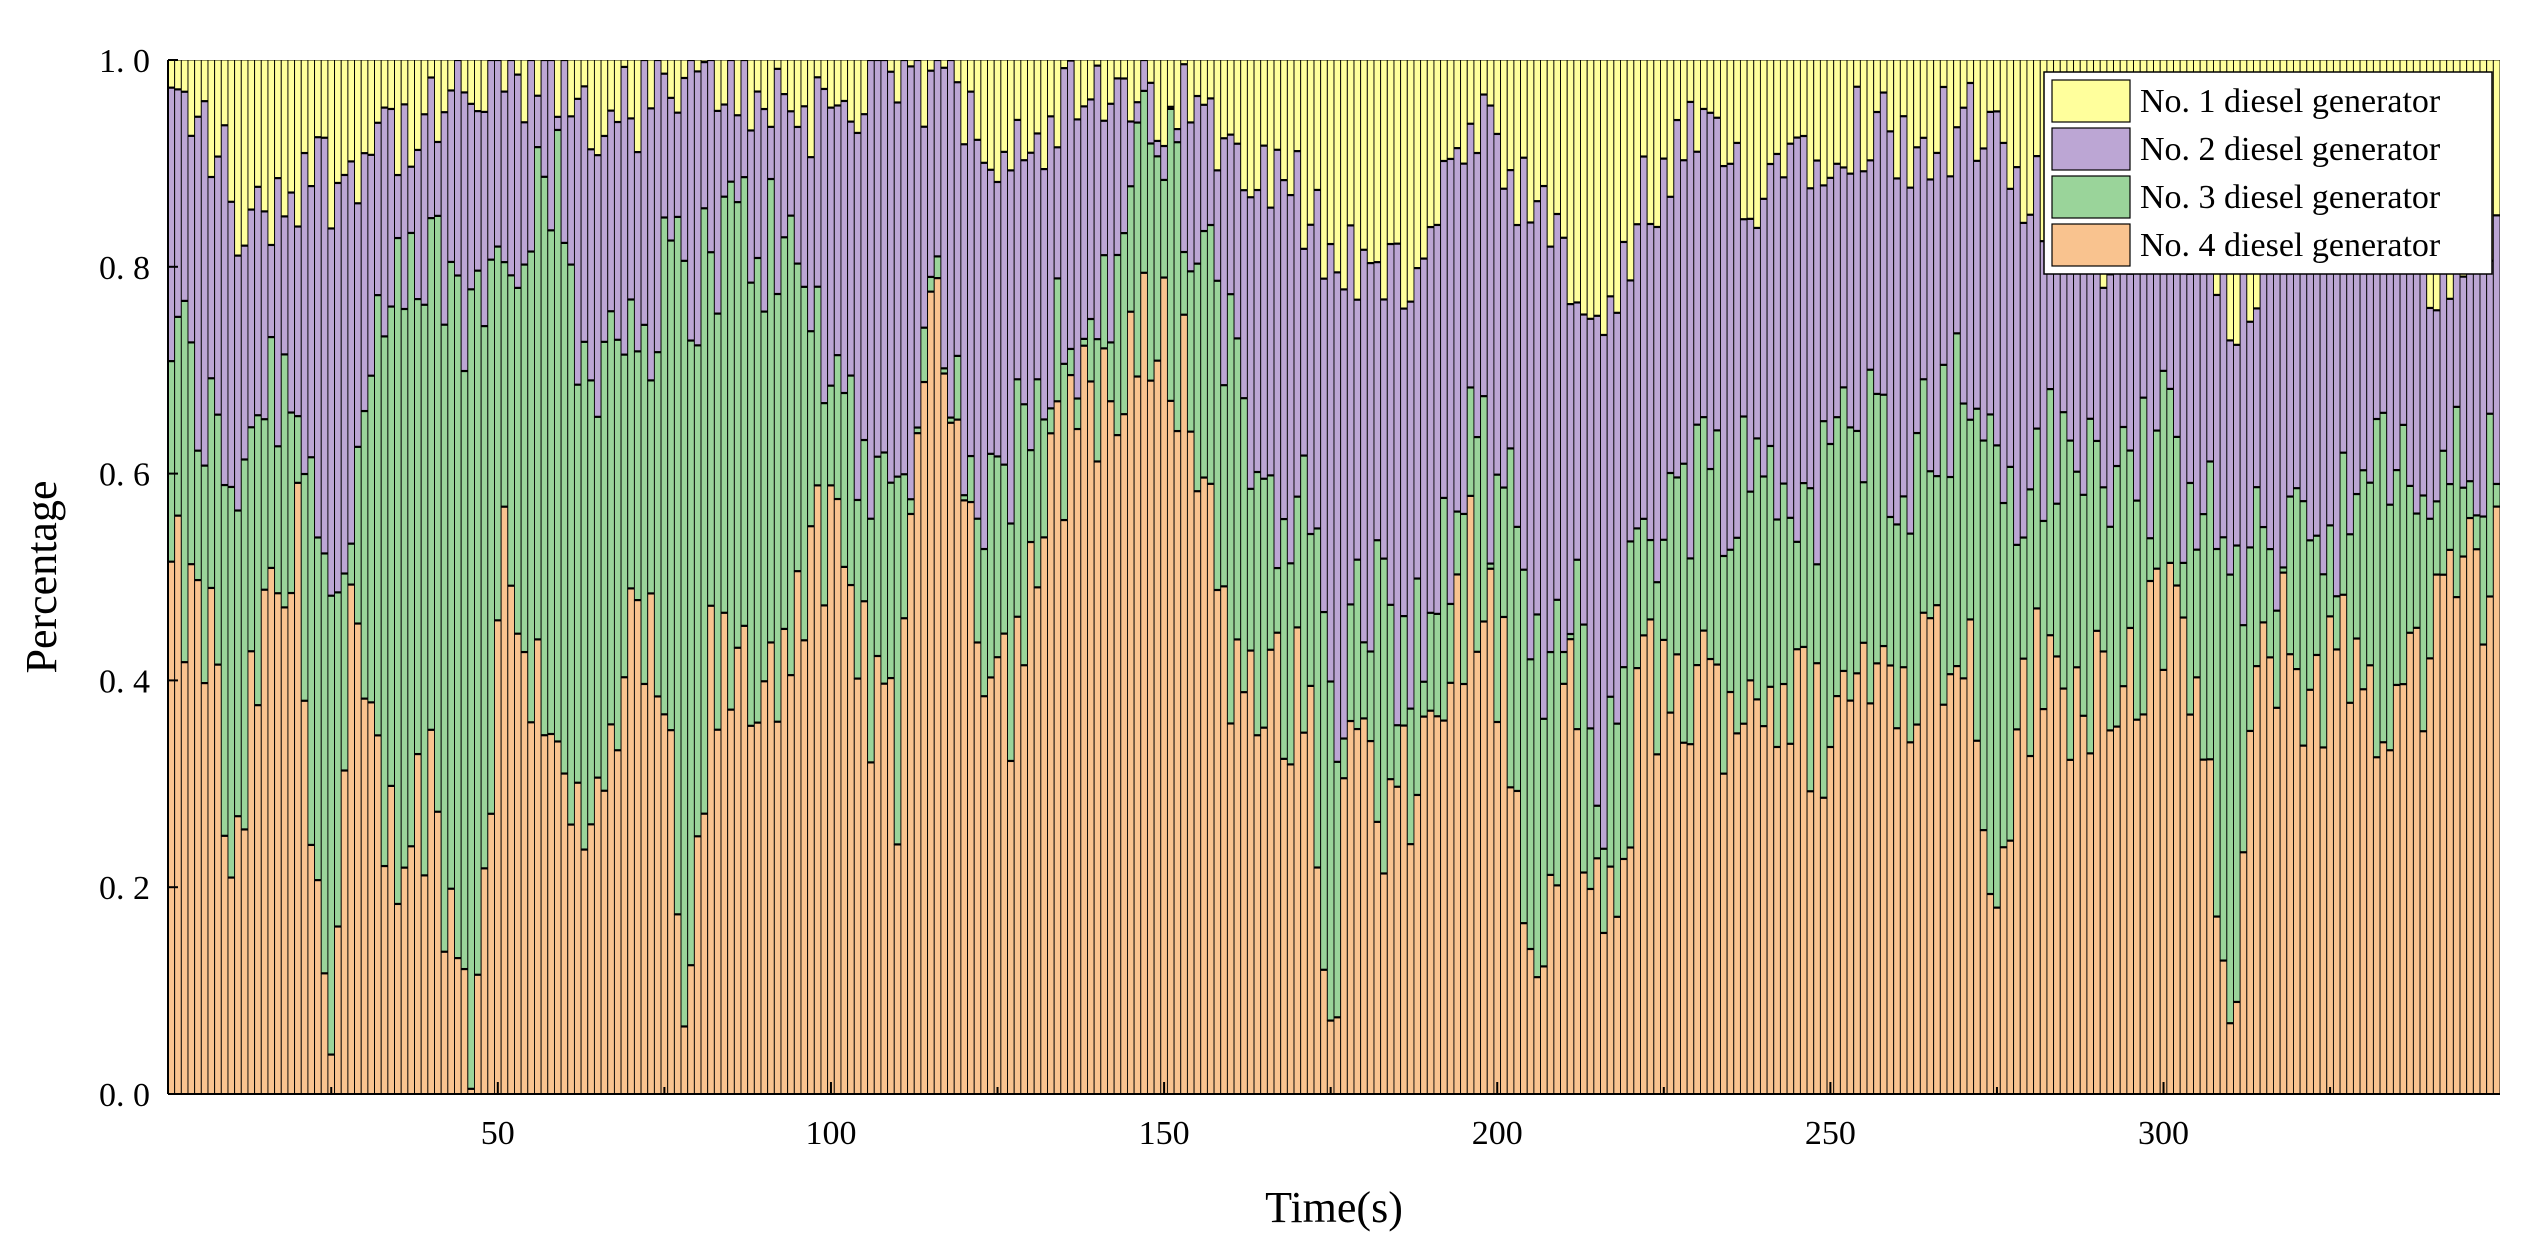 This screenshot has width=2523, height=1253. Describe the element at coordinates (124, 268) in the screenshot. I see `y-tick-label: 0. 8` at that location.